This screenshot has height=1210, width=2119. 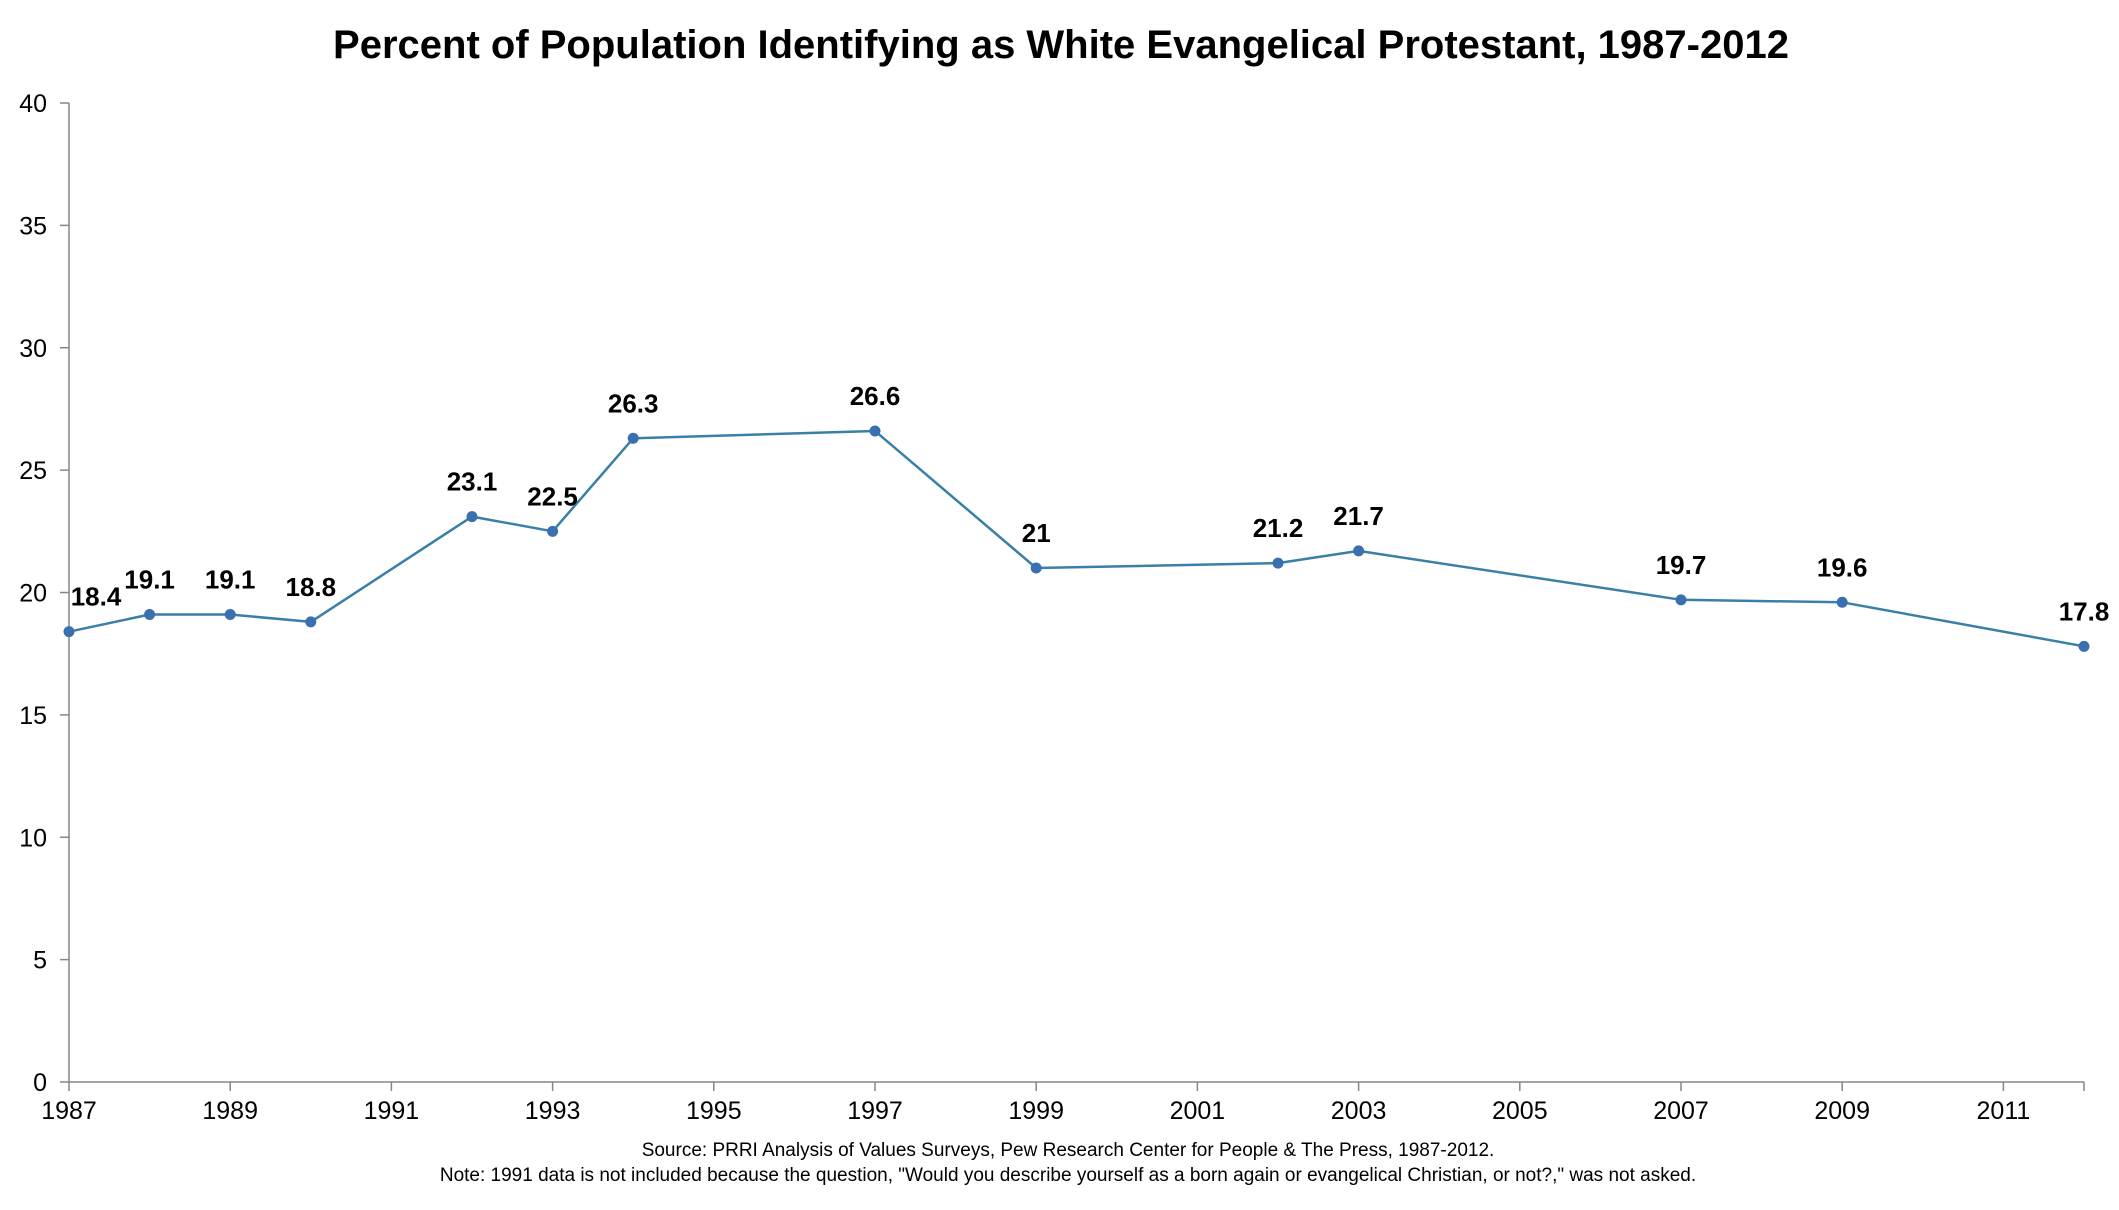 What do you see at coordinates (33, 226) in the screenshot?
I see `y-tick-label: 35` at bounding box center [33, 226].